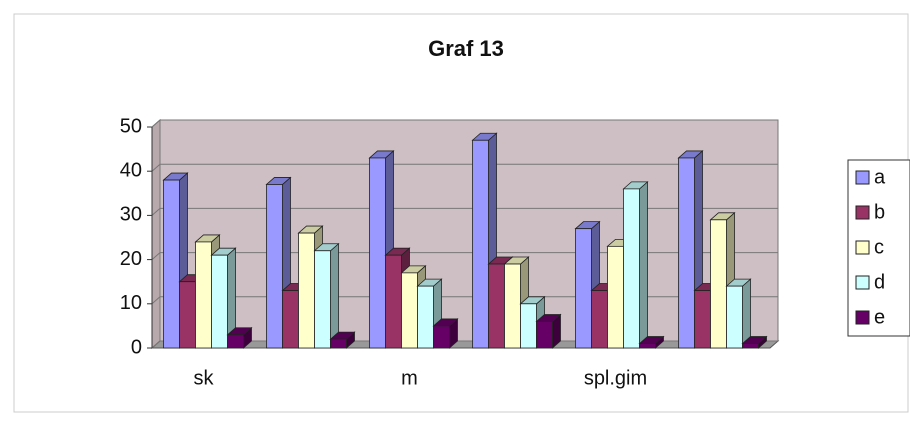  What do you see at coordinates (131, 259) in the screenshot?
I see `y-tick-label: 20` at bounding box center [131, 259].